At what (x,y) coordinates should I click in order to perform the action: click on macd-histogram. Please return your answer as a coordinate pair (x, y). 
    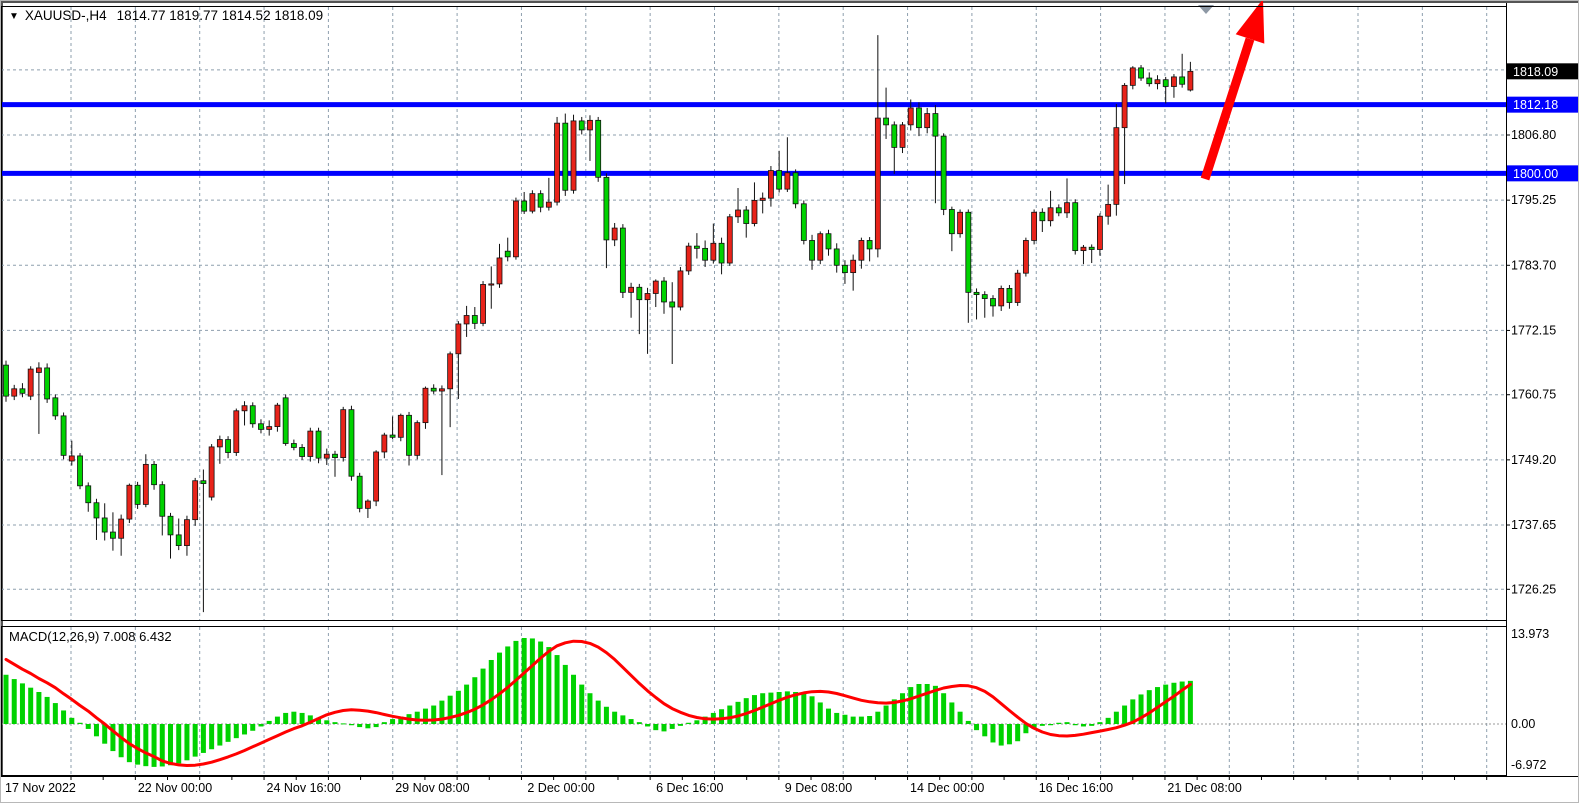
    Looking at the image, I should click on (598, 702).